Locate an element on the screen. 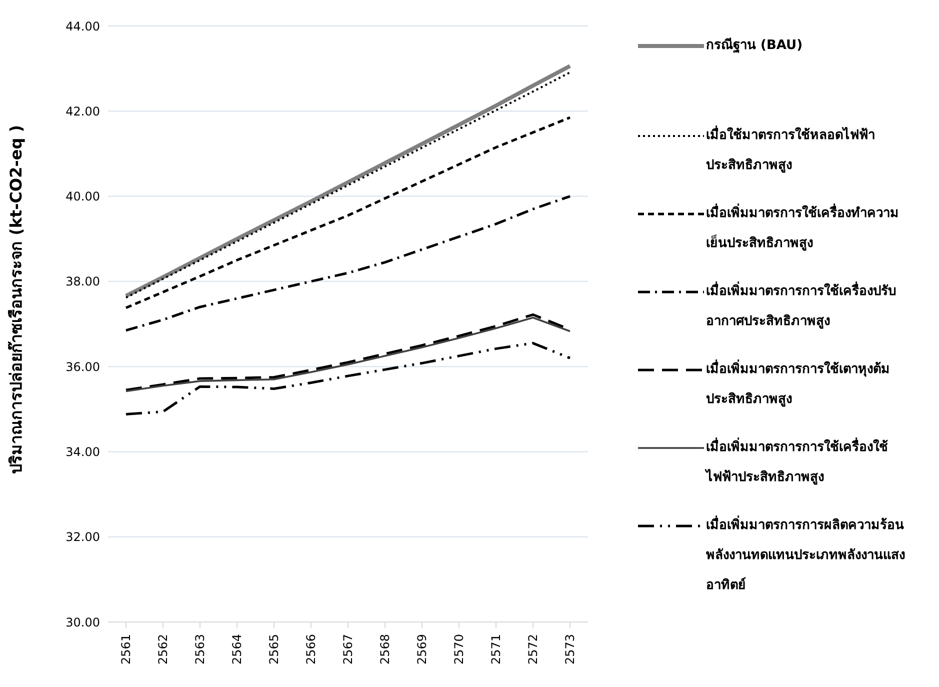  y-tick-label: 34.00 is located at coordinates (83, 451).